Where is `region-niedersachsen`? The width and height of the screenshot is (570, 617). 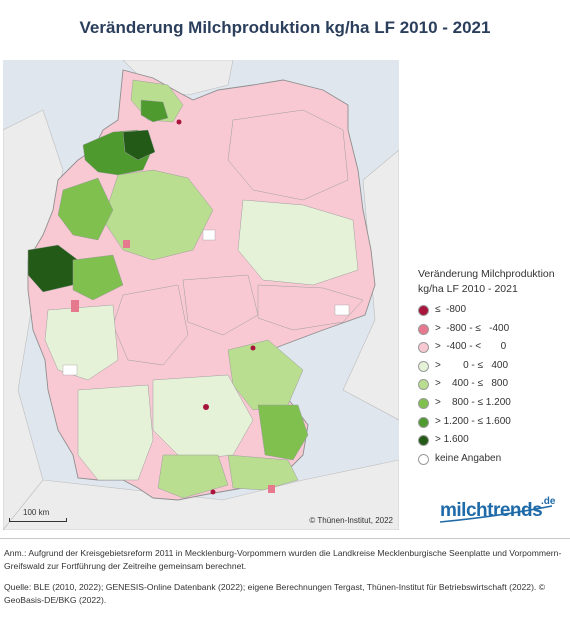
region-niedersachsen is located at coordinates (158, 215).